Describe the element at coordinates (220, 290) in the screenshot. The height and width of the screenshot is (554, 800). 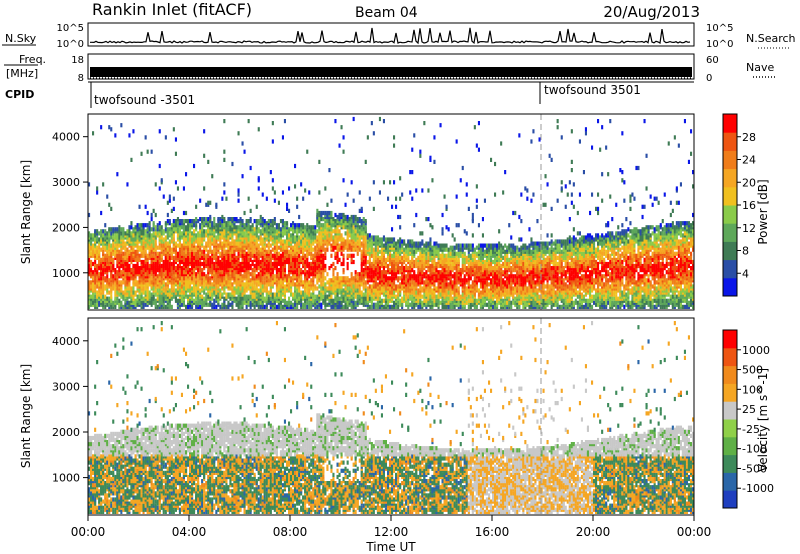
I see `power-cell-2021` at that location.